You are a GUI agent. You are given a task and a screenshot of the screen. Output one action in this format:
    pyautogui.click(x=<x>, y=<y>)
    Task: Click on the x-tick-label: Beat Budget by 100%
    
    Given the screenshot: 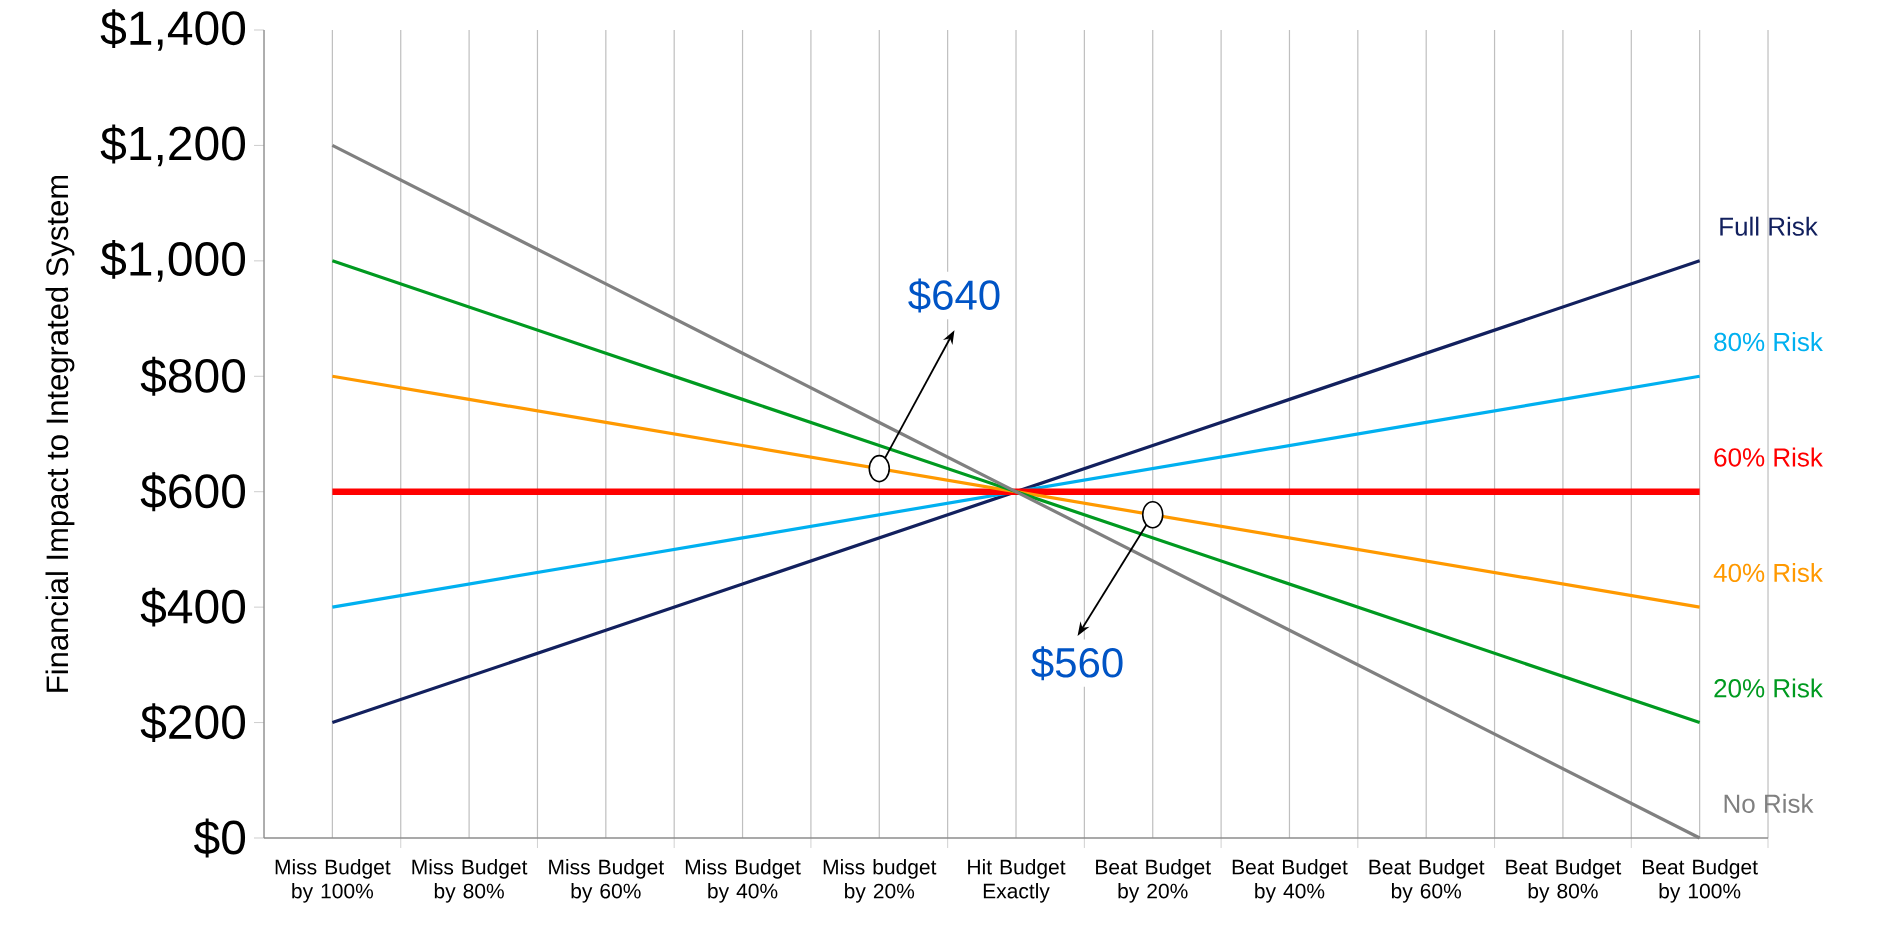 What is the action you would take?
    pyautogui.click(x=1700, y=881)
    